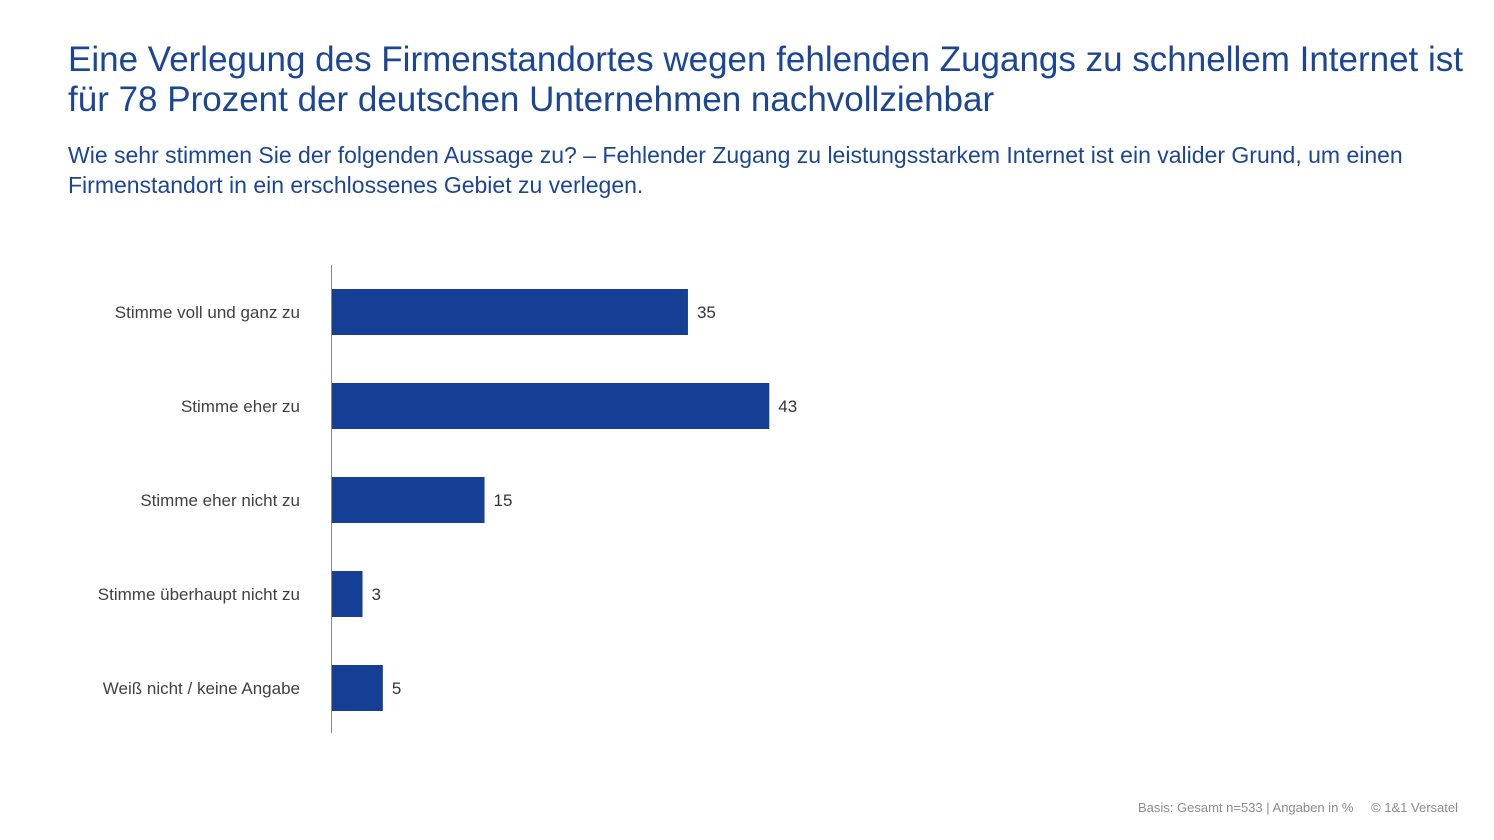 The width and height of the screenshot is (1494, 840). I want to click on category-label: Stimme überhaupt nicht zu, so click(199, 594).